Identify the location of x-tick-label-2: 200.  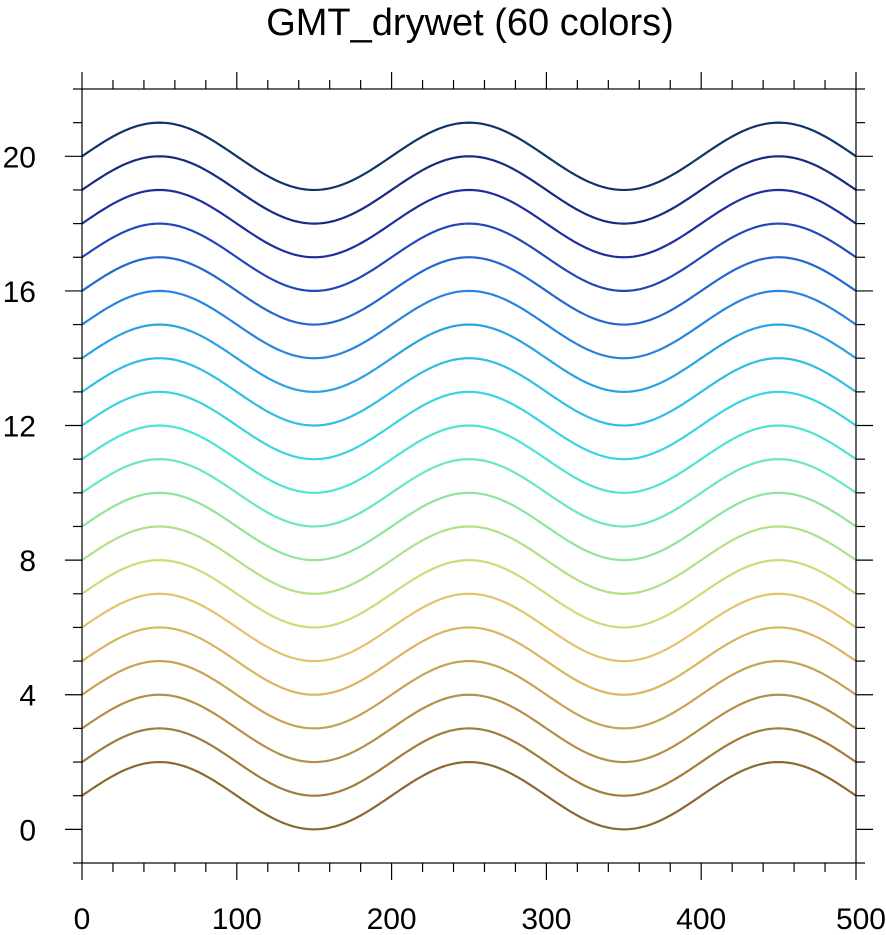
(392, 919).